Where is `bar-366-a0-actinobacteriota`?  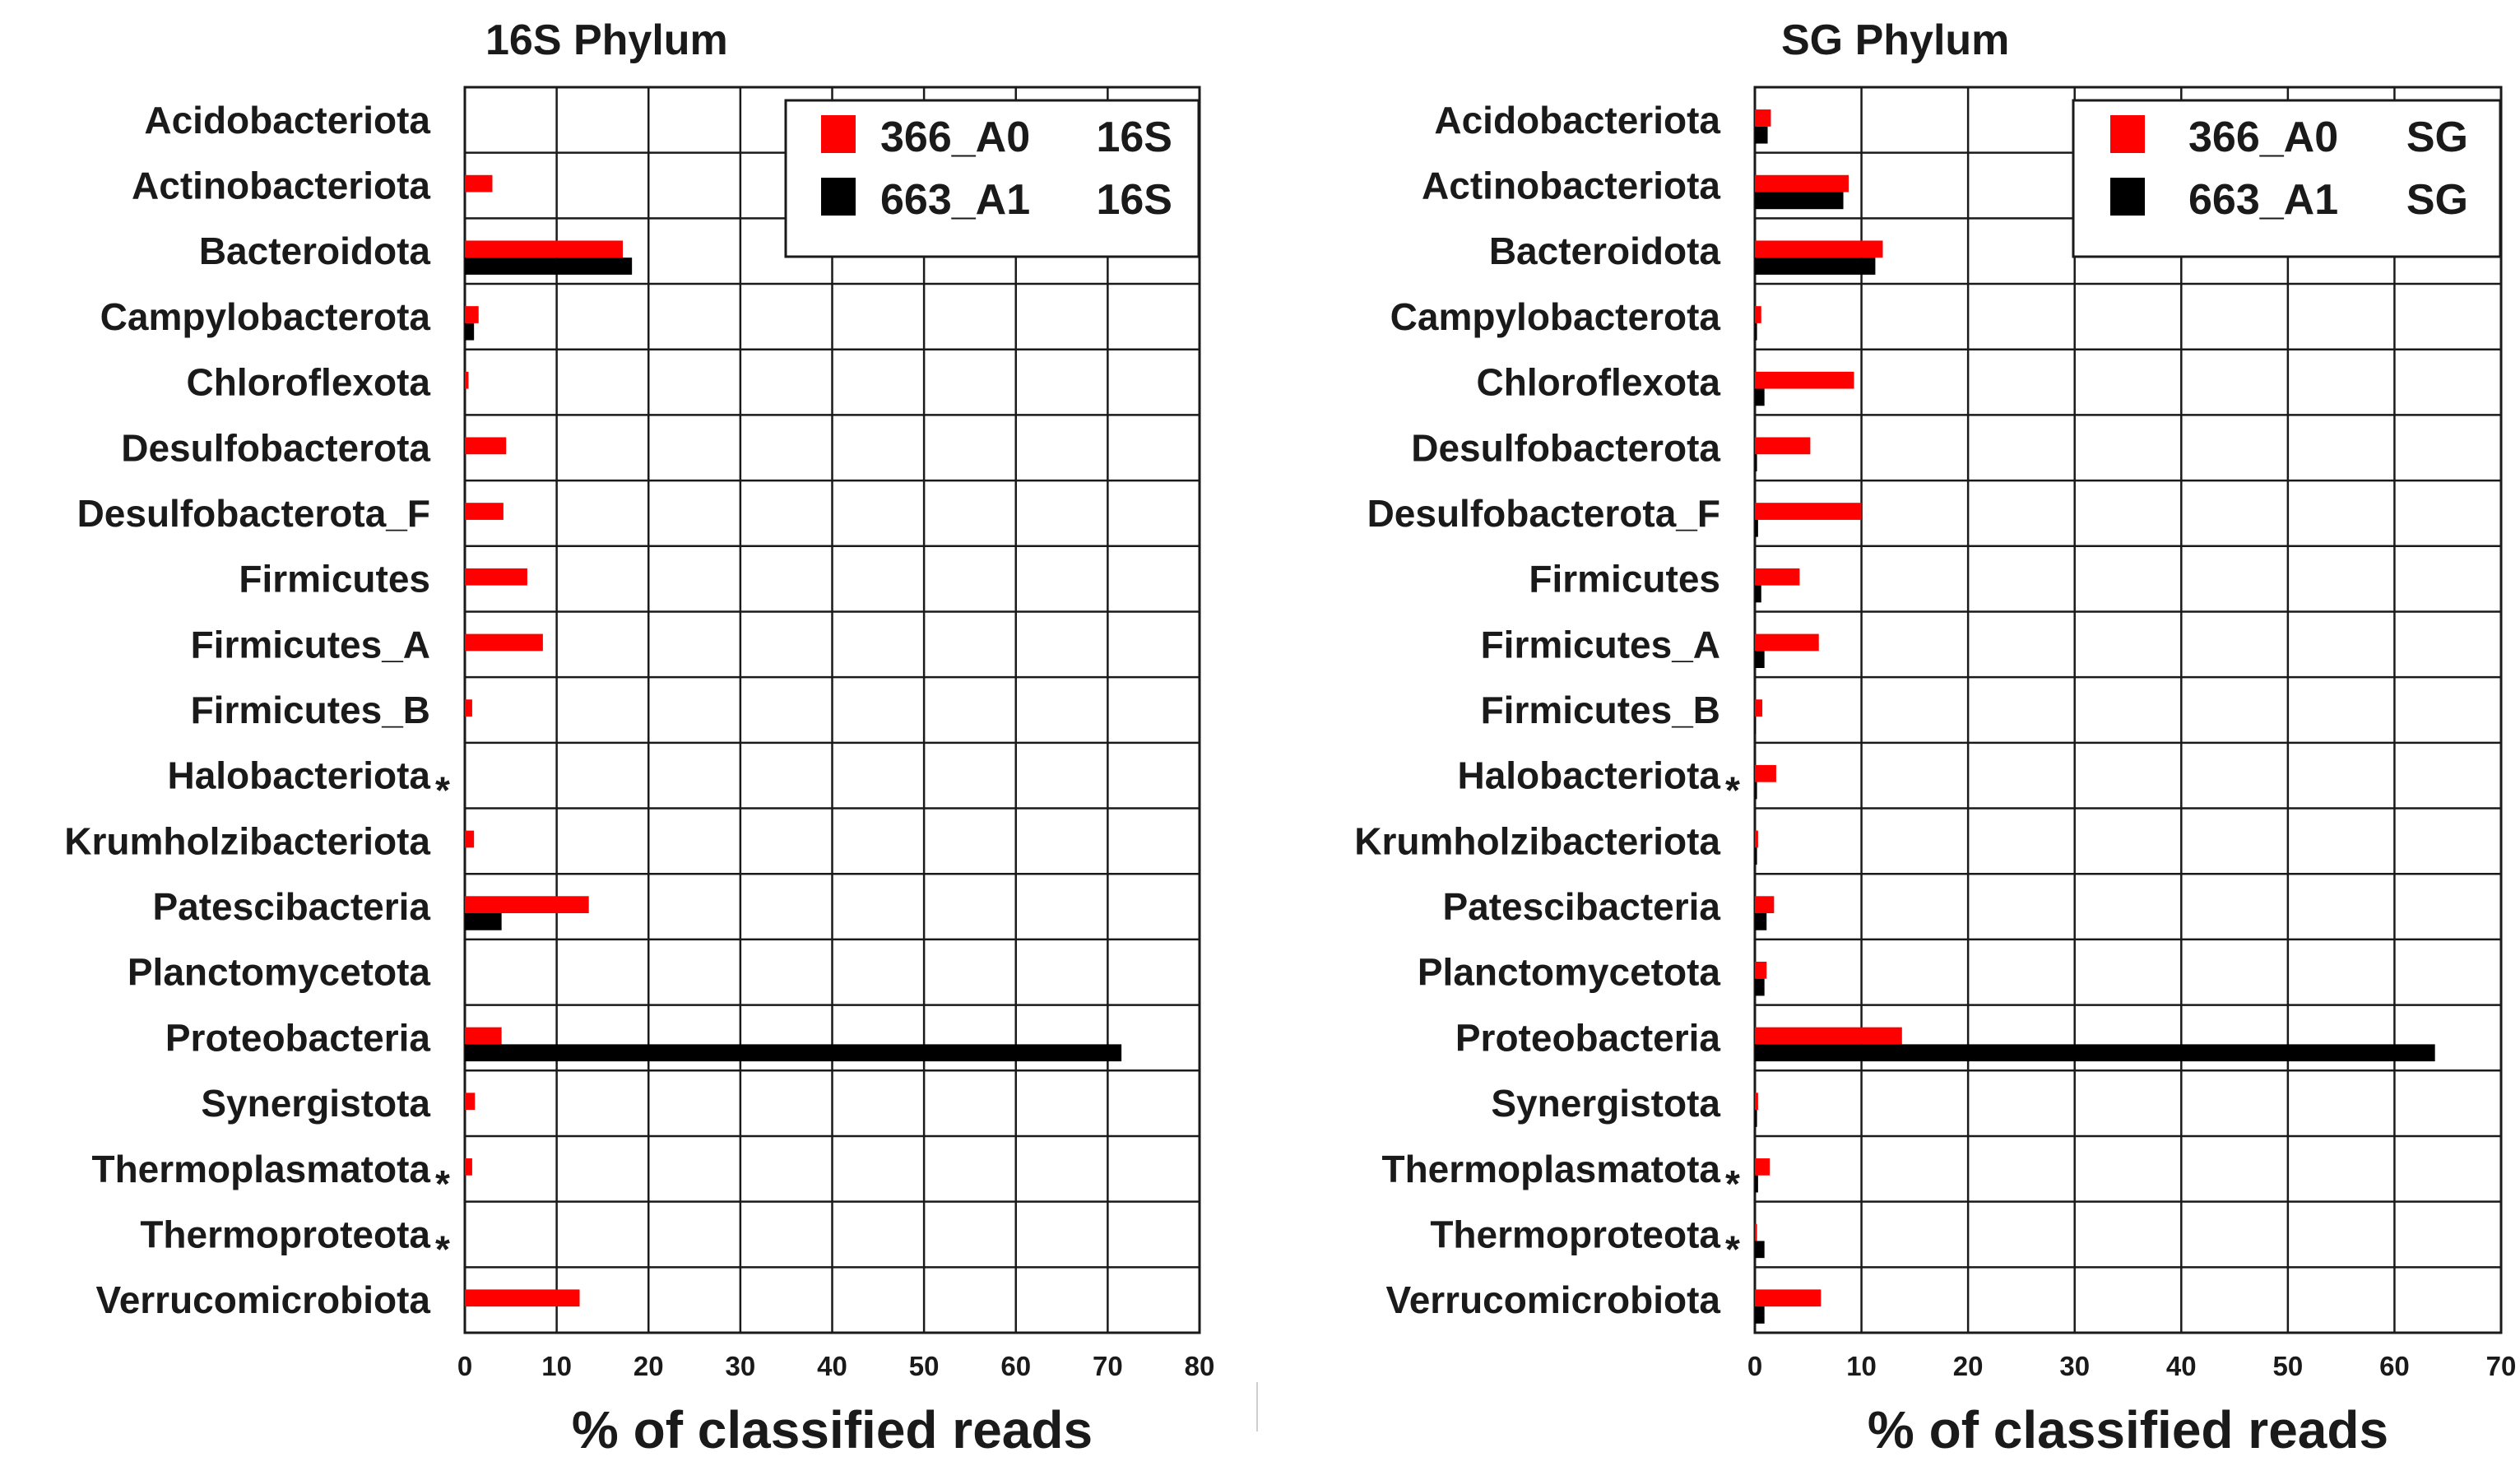
bar-366-a0-actinobacteriota is located at coordinates (1802, 183).